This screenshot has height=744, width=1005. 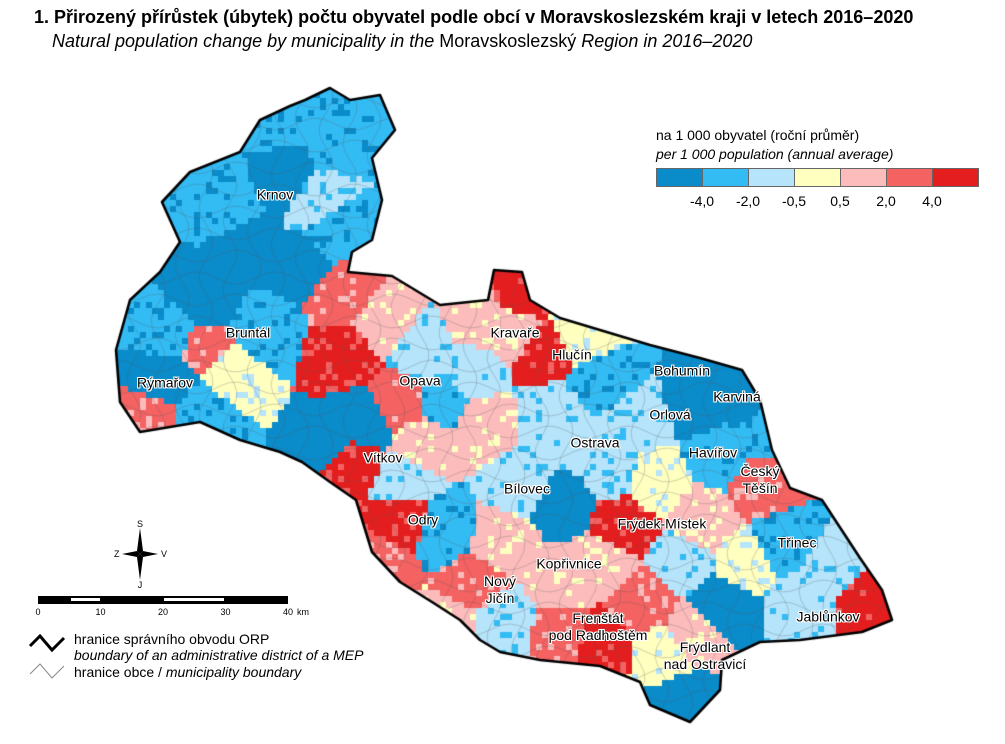 I want to click on place-label: Kravaře, so click(x=515, y=332).